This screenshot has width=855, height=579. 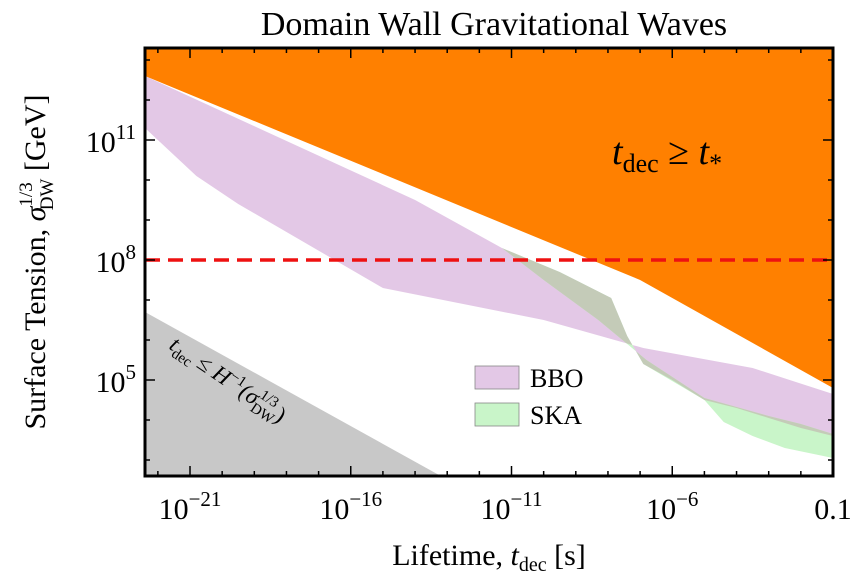 What do you see at coordinates (293, 394) in the screenshot?
I see `horizon-excluded-region` at bounding box center [293, 394].